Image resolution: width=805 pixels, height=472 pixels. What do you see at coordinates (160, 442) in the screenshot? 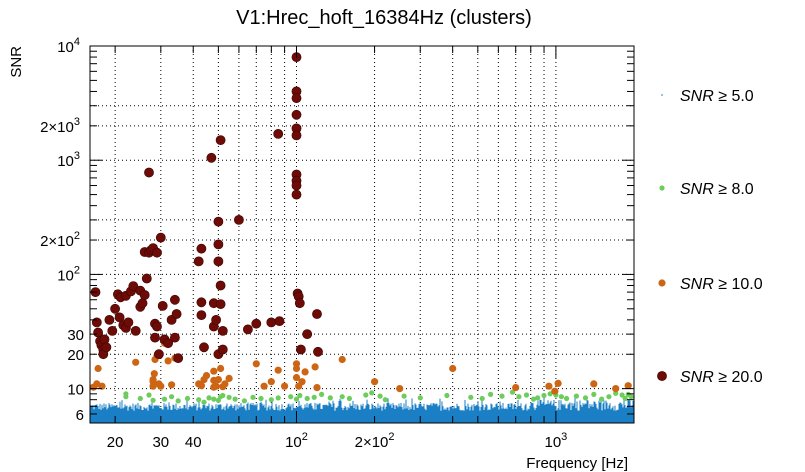
I see `x-tick-label: 30` at bounding box center [160, 442].